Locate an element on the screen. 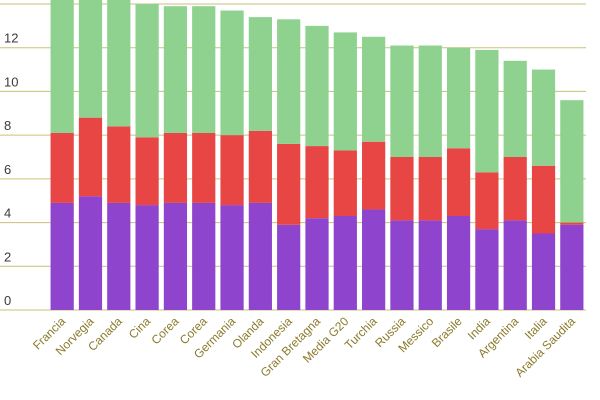  y-tick-label: 8 is located at coordinates (7, 125).